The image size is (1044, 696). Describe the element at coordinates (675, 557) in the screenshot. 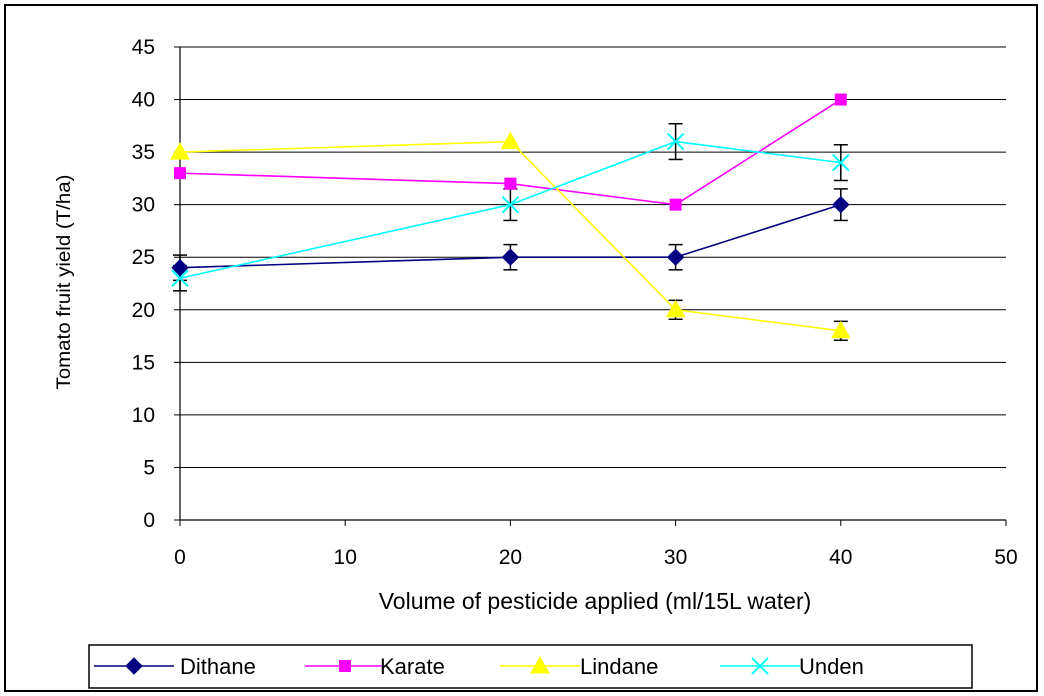

I see `x-tick-label: 30` at that location.